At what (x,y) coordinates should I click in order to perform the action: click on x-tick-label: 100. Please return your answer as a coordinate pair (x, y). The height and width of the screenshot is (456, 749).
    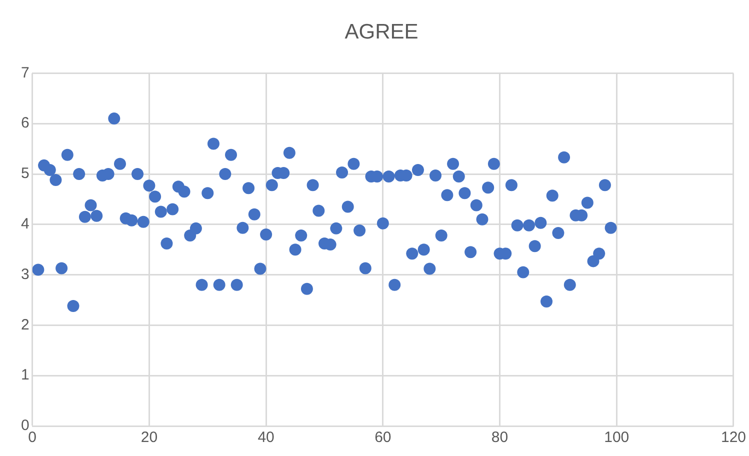
    Looking at the image, I should click on (617, 437).